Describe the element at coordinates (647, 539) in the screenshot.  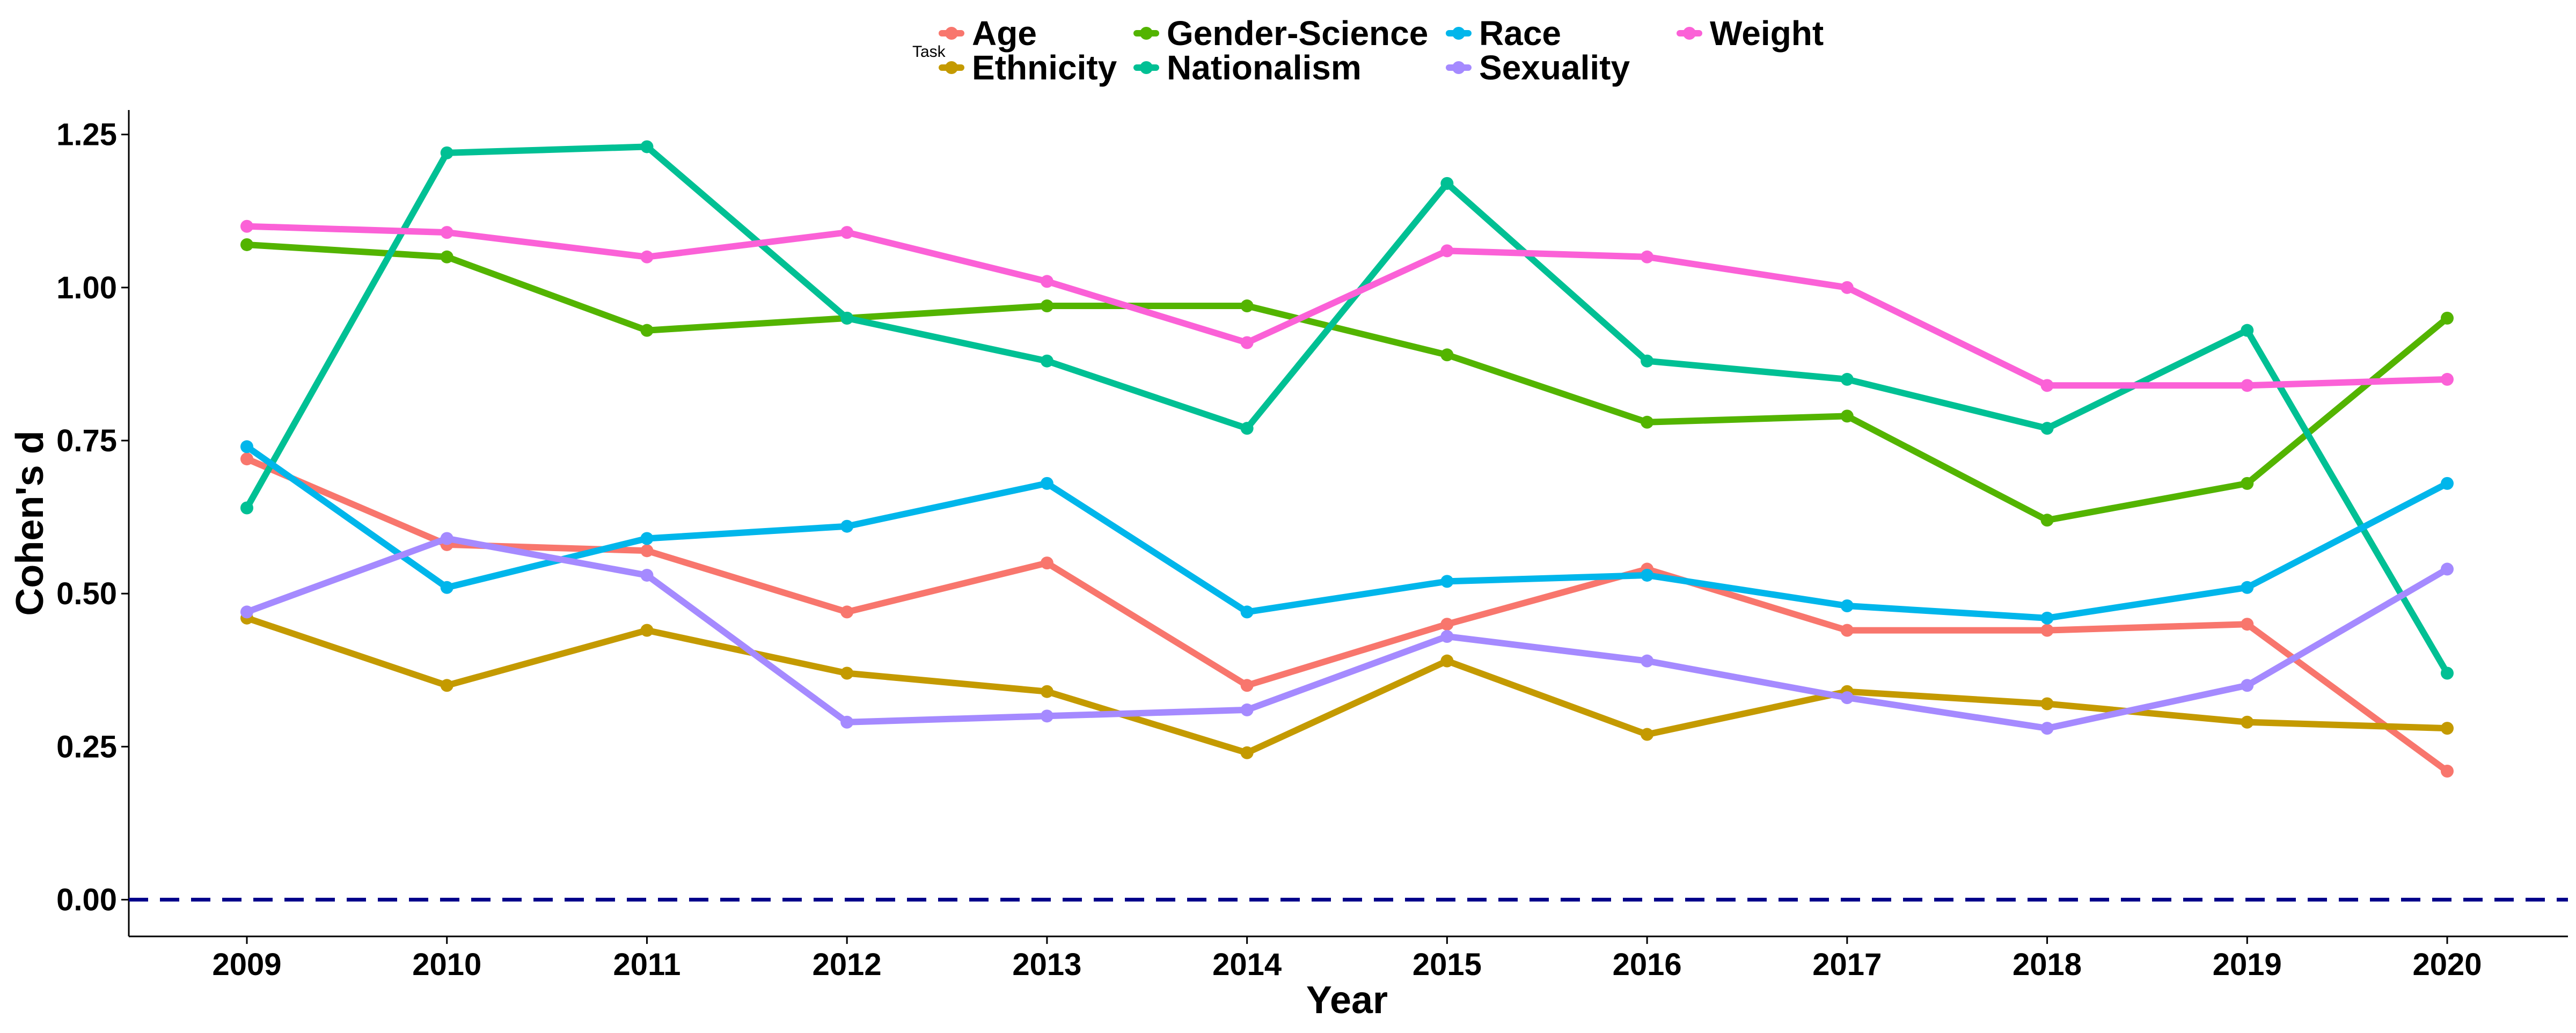
I see `data-point-race-2011` at that location.